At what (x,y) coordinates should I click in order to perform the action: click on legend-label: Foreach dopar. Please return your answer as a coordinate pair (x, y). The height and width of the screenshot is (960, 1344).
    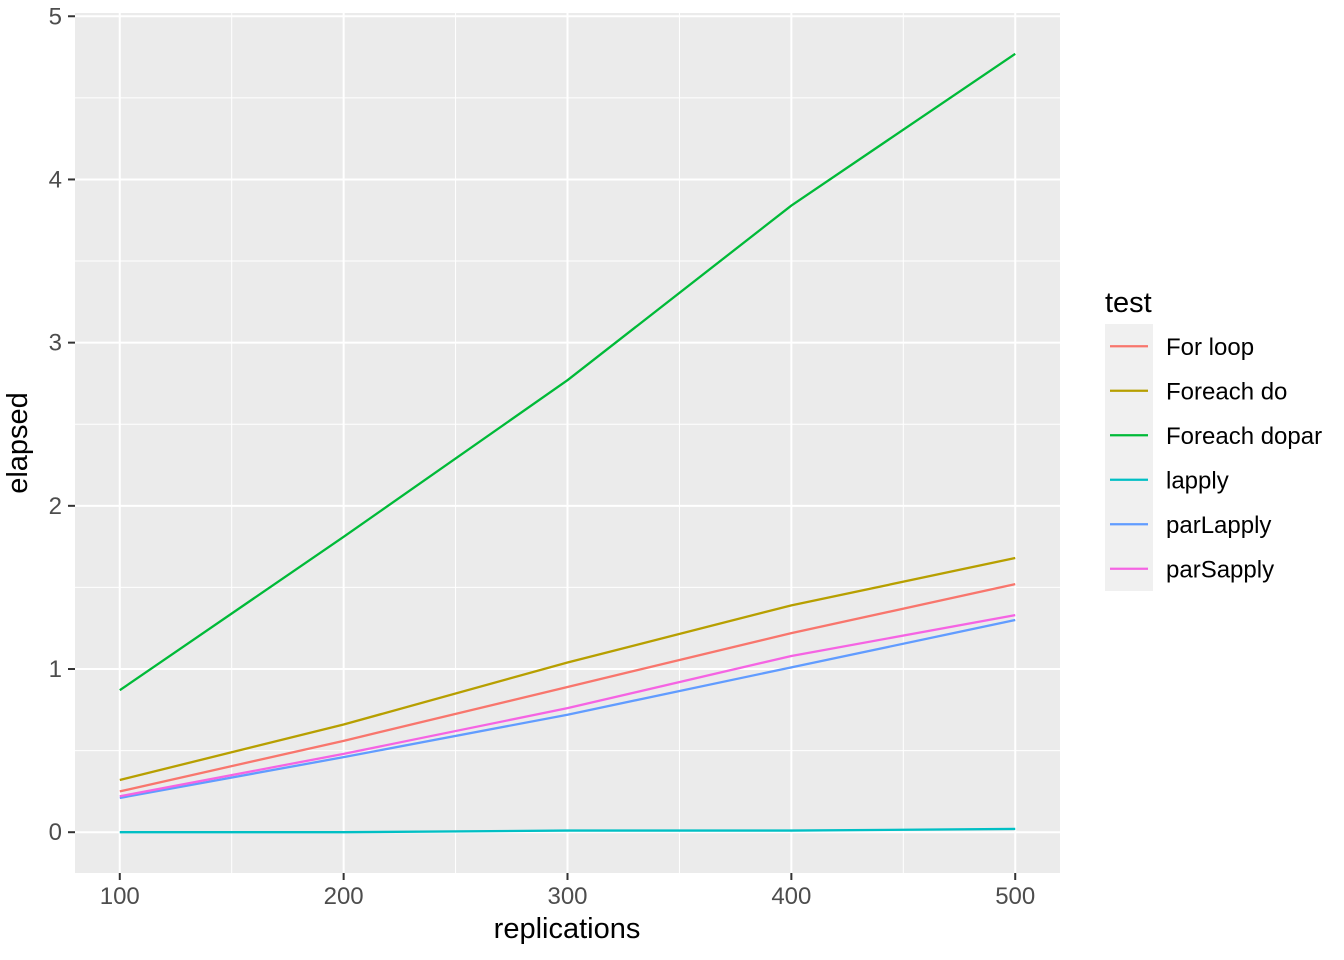
    Looking at the image, I should click on (1244, 436).